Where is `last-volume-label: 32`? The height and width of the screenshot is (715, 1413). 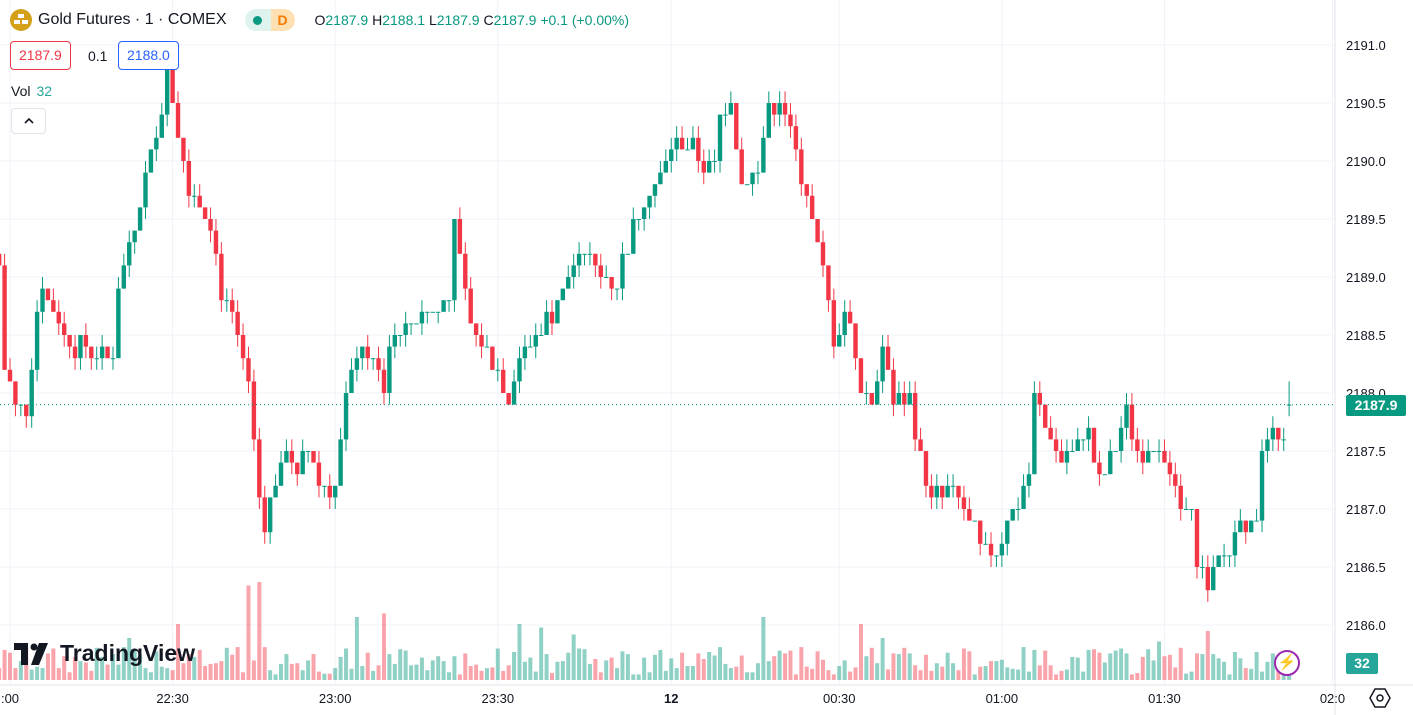 last-volume-label: 32 is located at coordinates (1362, 663).